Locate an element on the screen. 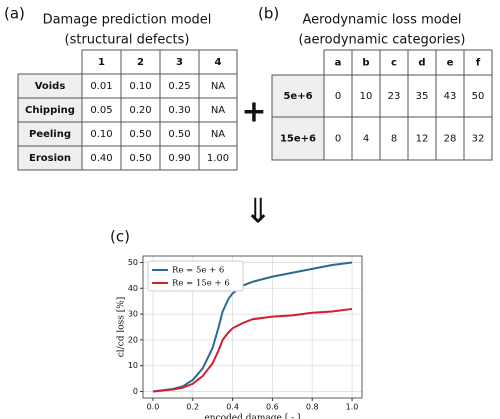 This screenshot has height=419, width=500. column-header: d is located at coordinates (421, 63).